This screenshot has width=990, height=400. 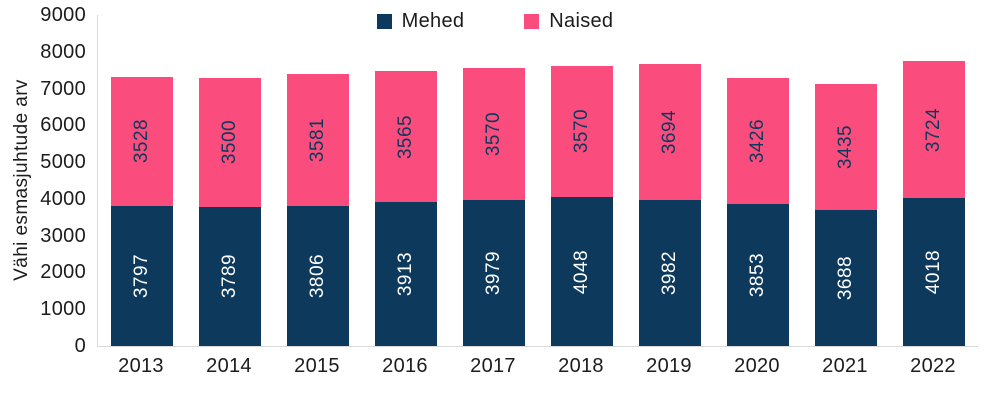 I want to click on bar-segment-naised-2021: 3435, so click(x=846, y=147).